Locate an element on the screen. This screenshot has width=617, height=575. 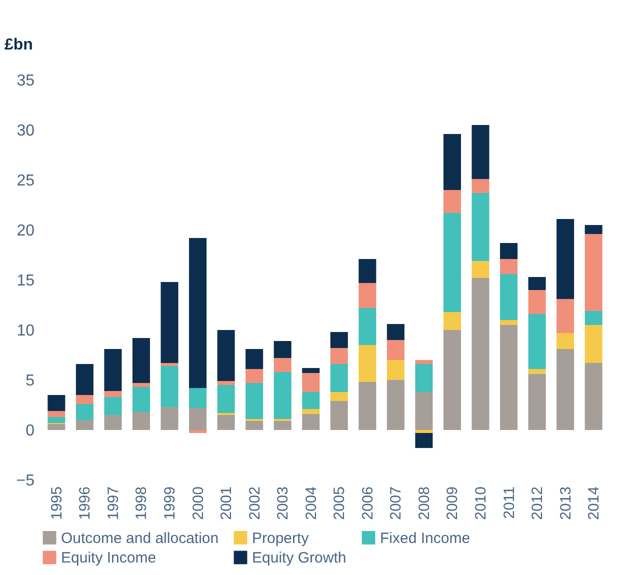
x-tick-label: 2004 is located at coordinates (311, 503).